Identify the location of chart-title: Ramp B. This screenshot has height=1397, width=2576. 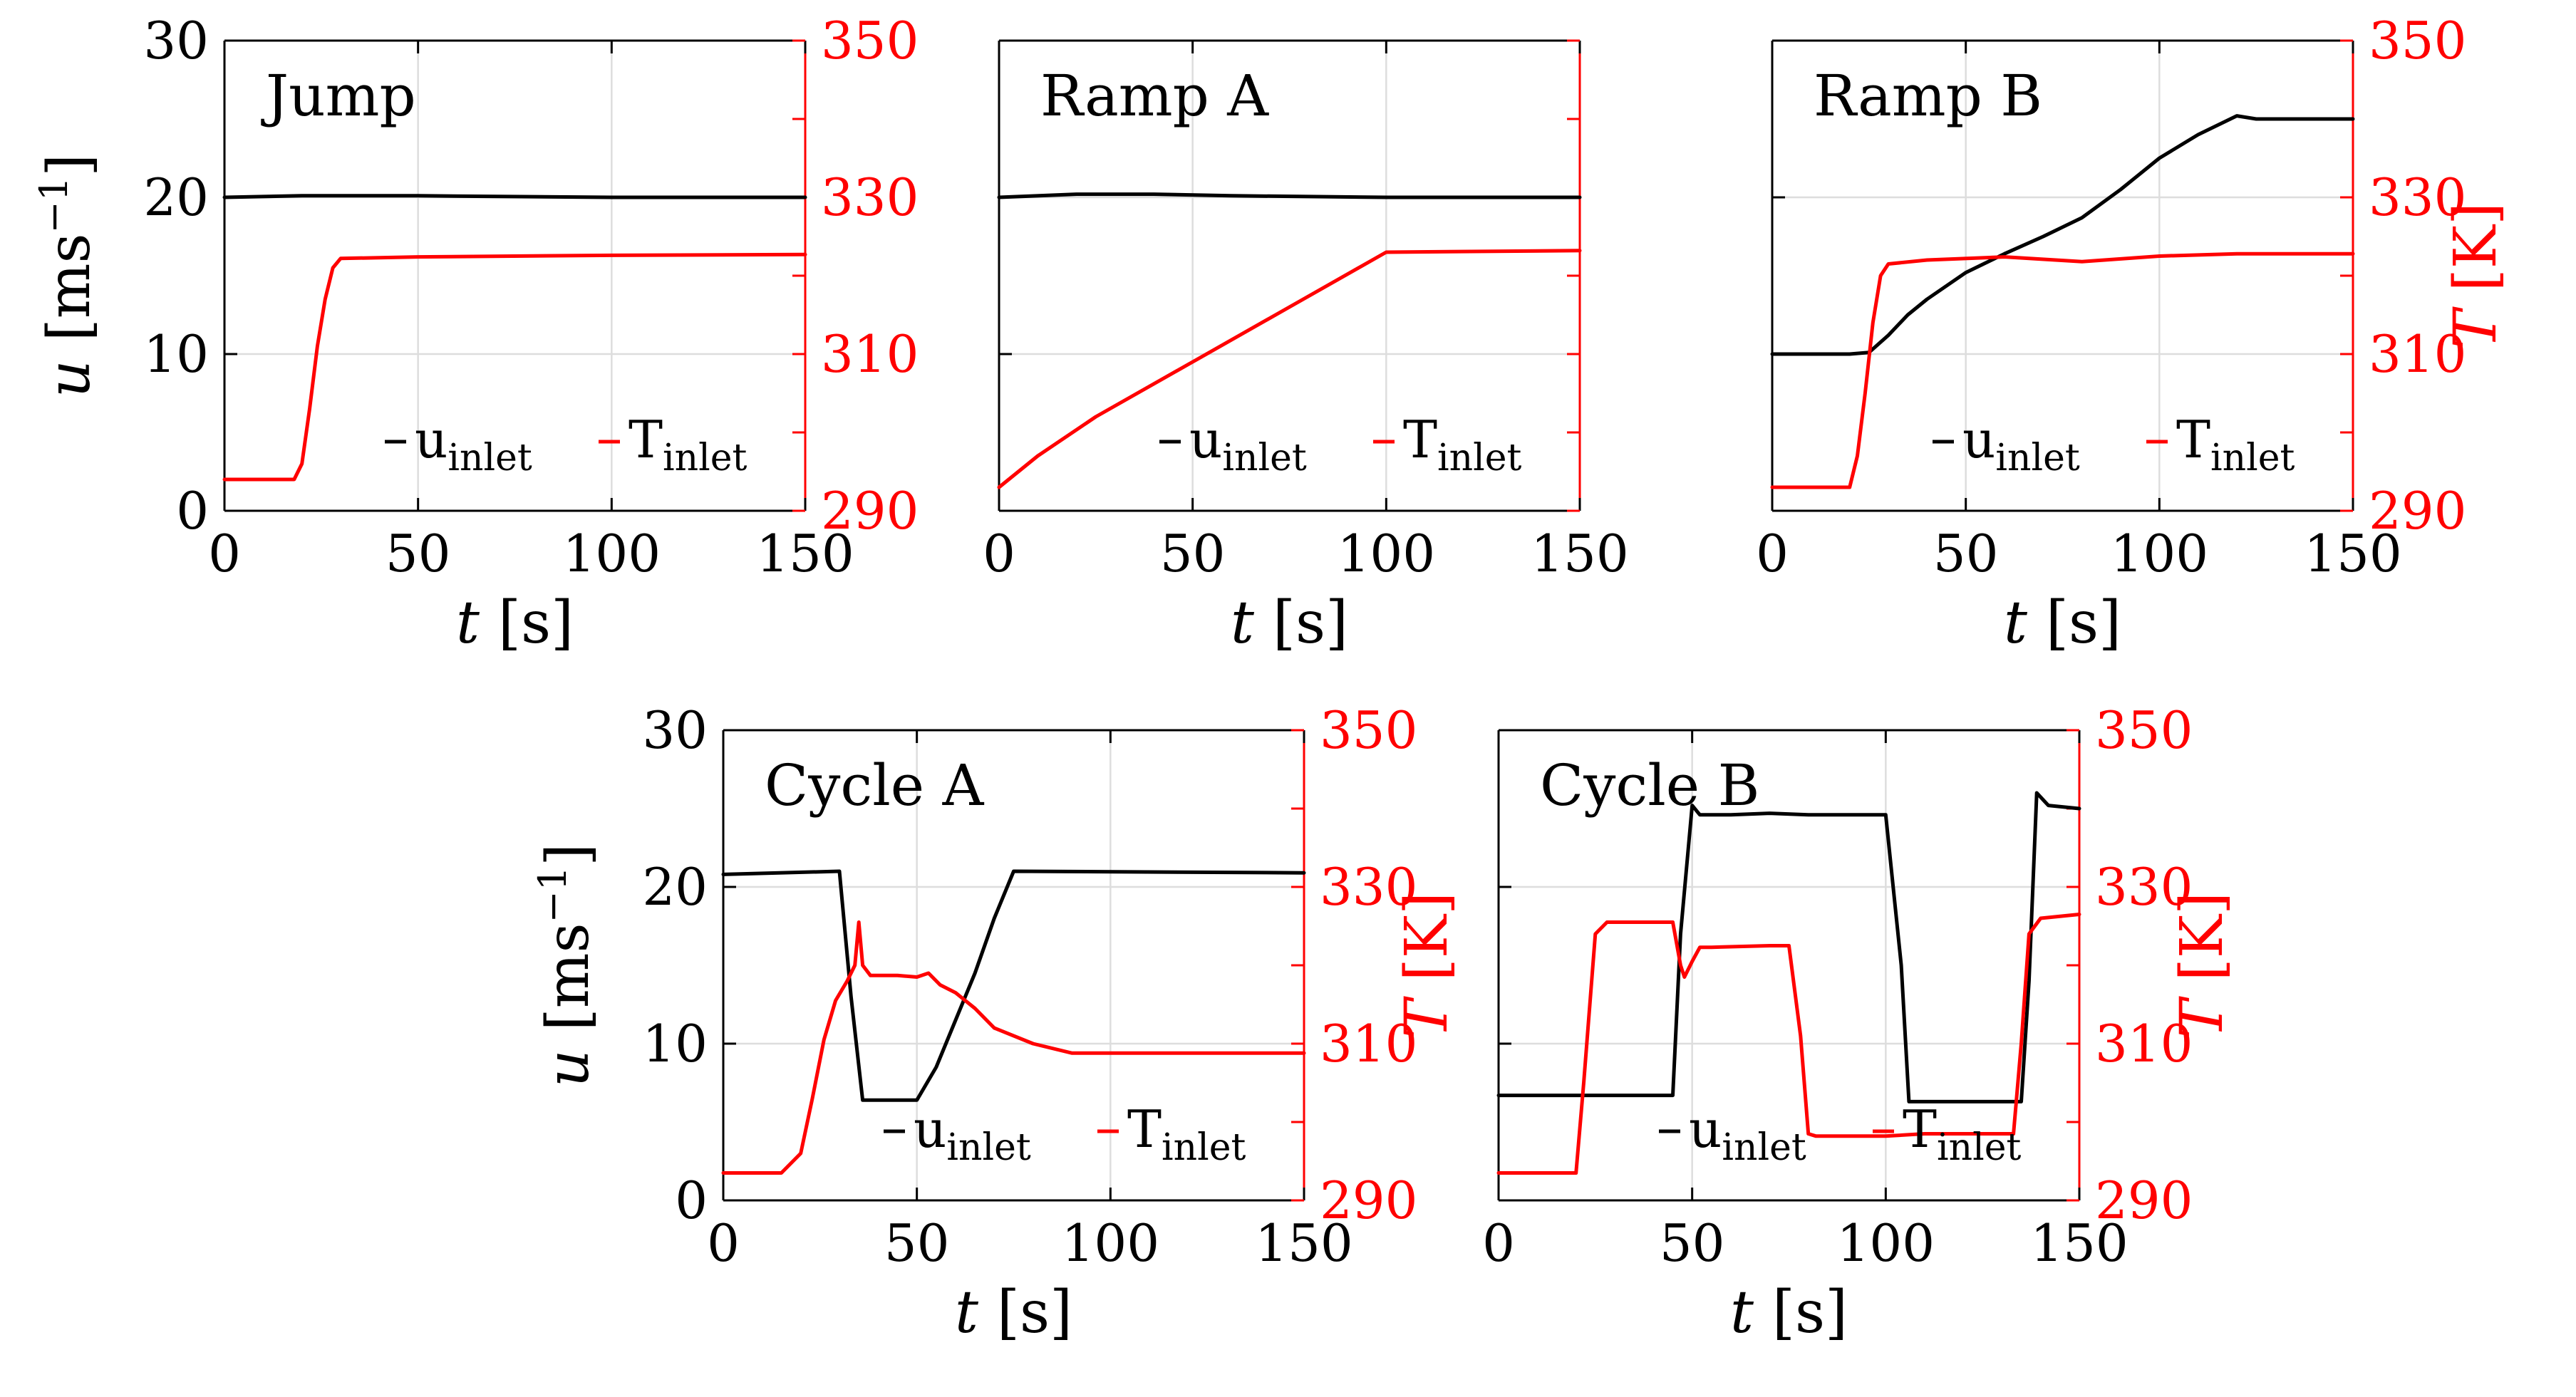
(1928, 96).